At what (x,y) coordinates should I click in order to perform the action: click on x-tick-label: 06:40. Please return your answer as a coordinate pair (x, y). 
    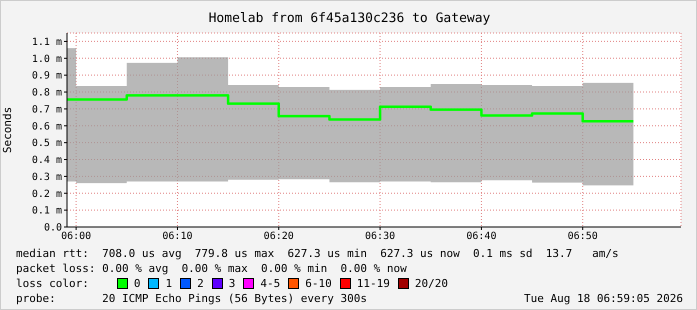
    Looking at the image, I should click on (481, 236).